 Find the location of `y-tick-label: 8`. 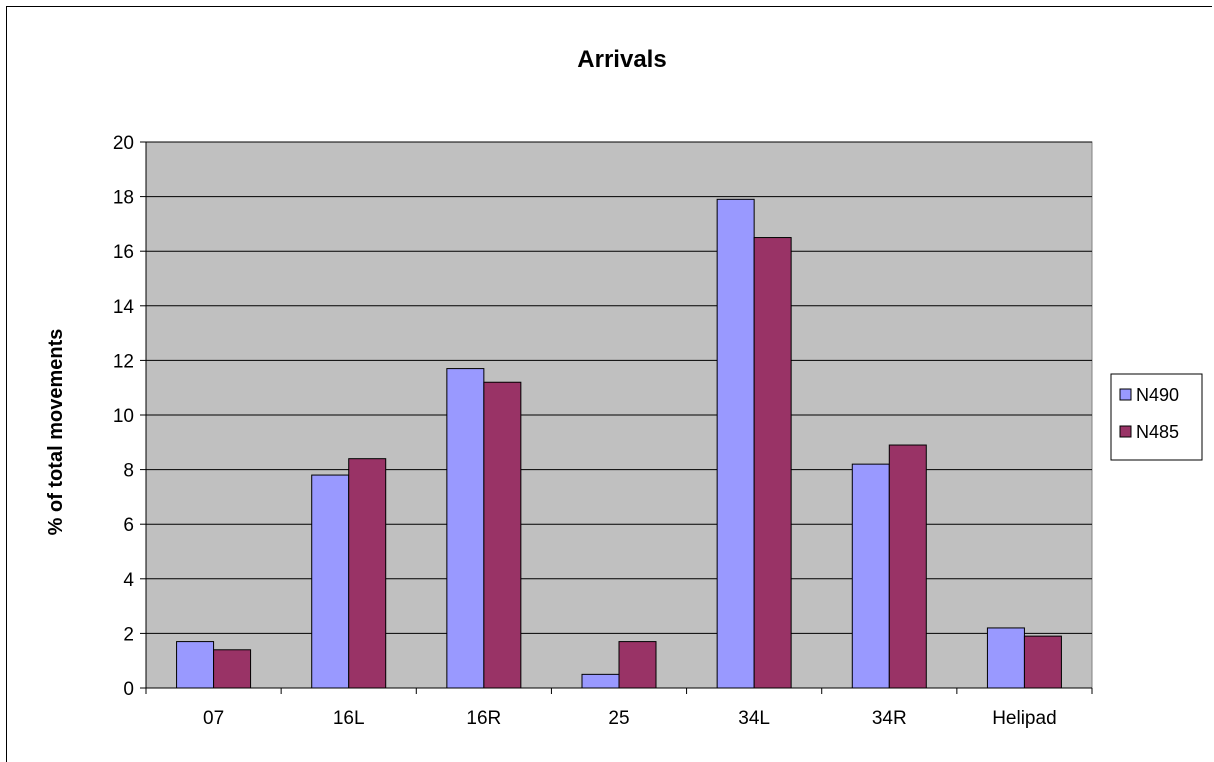

y-tick-label: 8 is located at coordinates (128, 471).